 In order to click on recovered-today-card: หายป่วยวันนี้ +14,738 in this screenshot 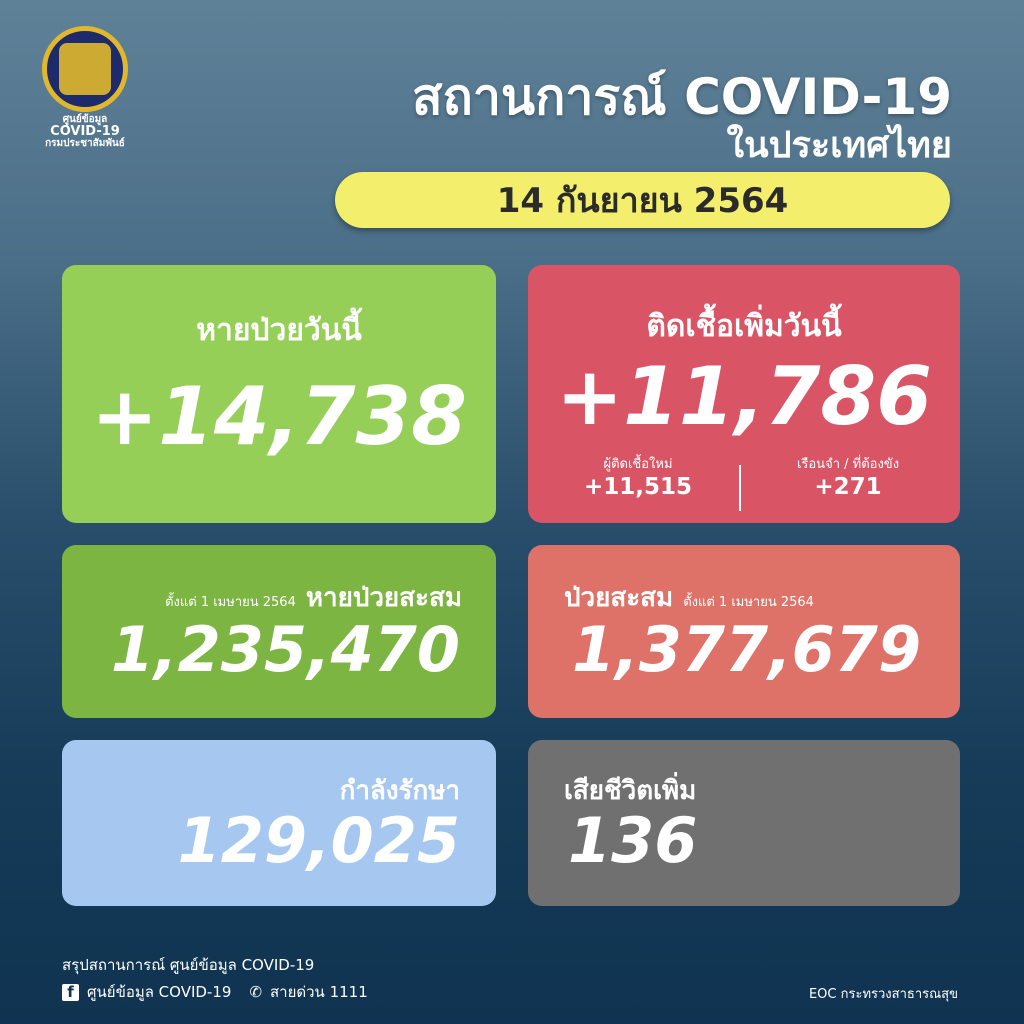, I will do `click(279, 394)`.